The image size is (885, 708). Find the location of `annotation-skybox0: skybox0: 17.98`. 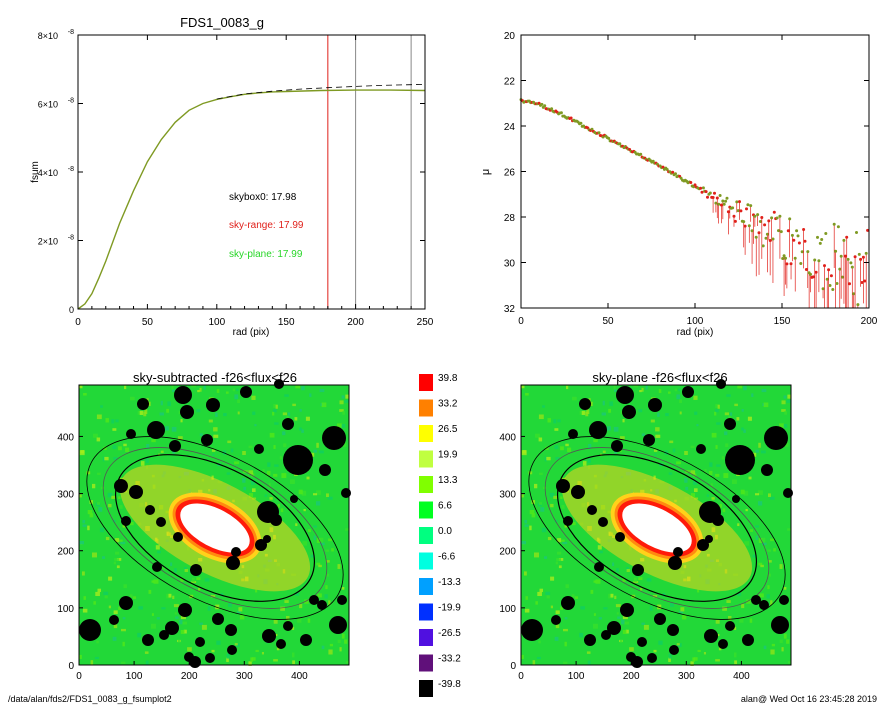

annotation-skybox0: skybox0: 17.98 is located at coordinates (263, 197).